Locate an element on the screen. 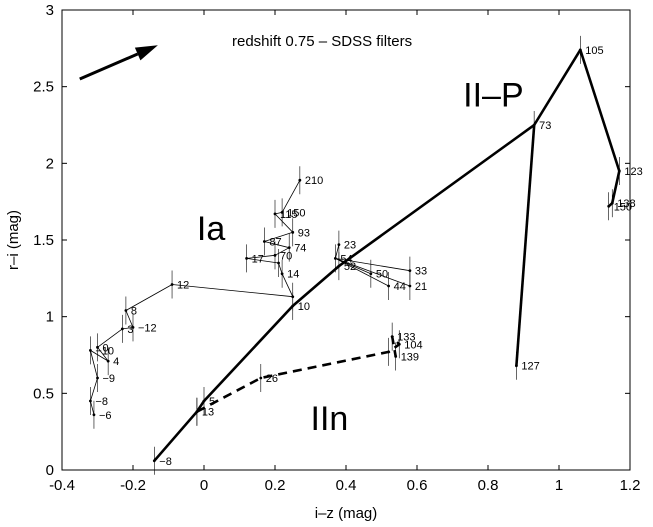 Image resolution: width=653 pixels, height=527 pixels. point-label: 54 is located at coordinates (346, 259).